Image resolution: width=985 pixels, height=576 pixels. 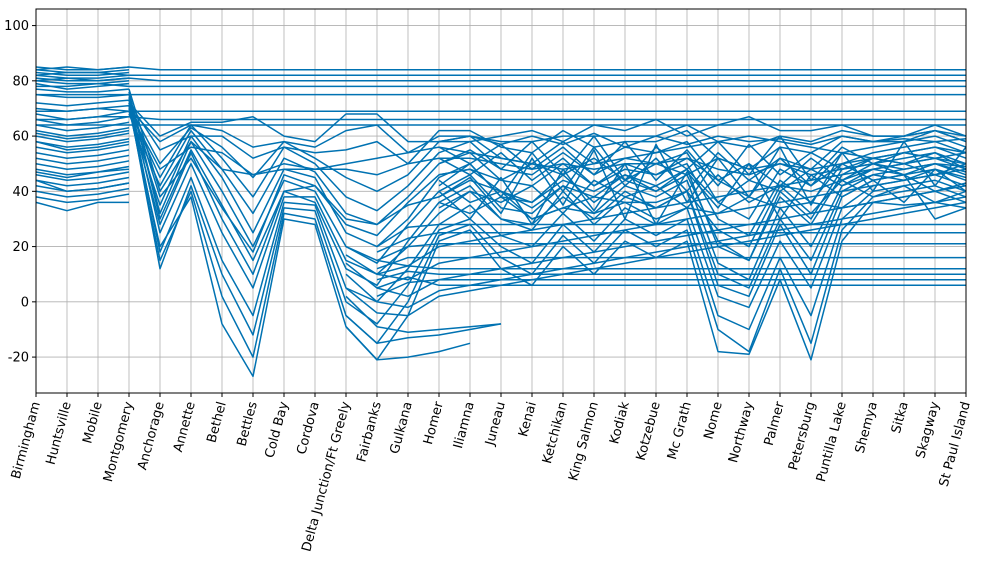 What do you see at coordinates (25, 302) in the screenshot?
I see `y-tick-label: 0` at bounding box center [25, 302].